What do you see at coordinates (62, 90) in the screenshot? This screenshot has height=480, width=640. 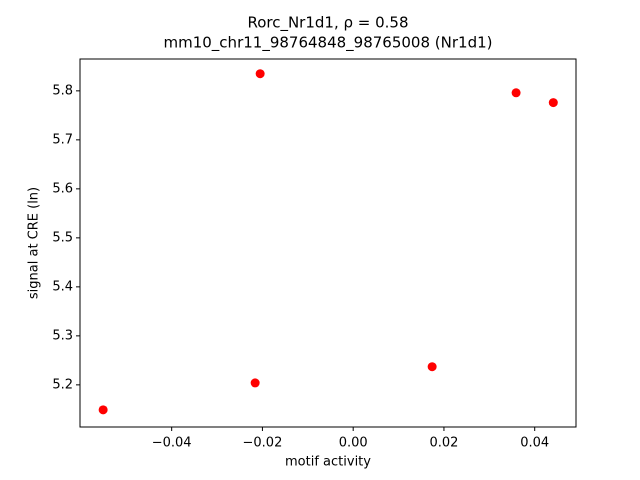 I see `y-tick-label: 5.8` at bounding box center [62, 90].